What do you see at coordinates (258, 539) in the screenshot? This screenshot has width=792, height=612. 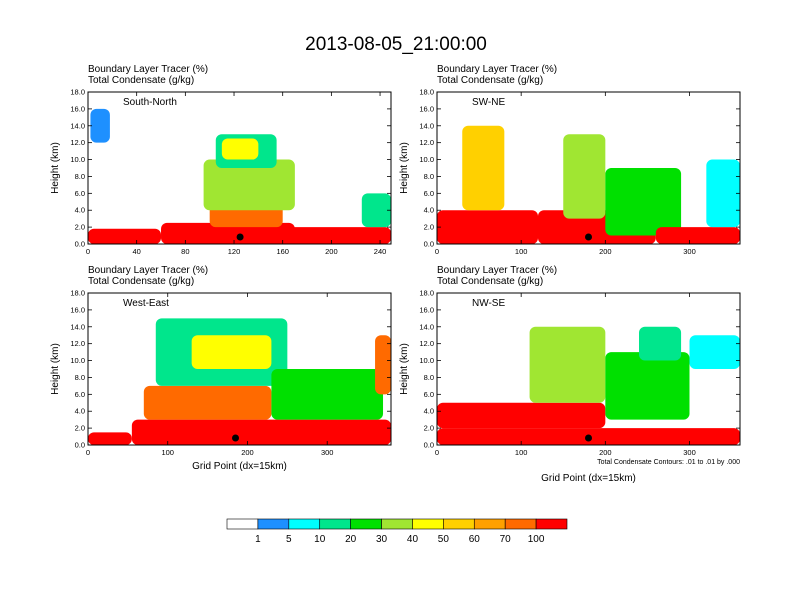 I see `colorbar-label: 1` at bounding box center [258, 539].